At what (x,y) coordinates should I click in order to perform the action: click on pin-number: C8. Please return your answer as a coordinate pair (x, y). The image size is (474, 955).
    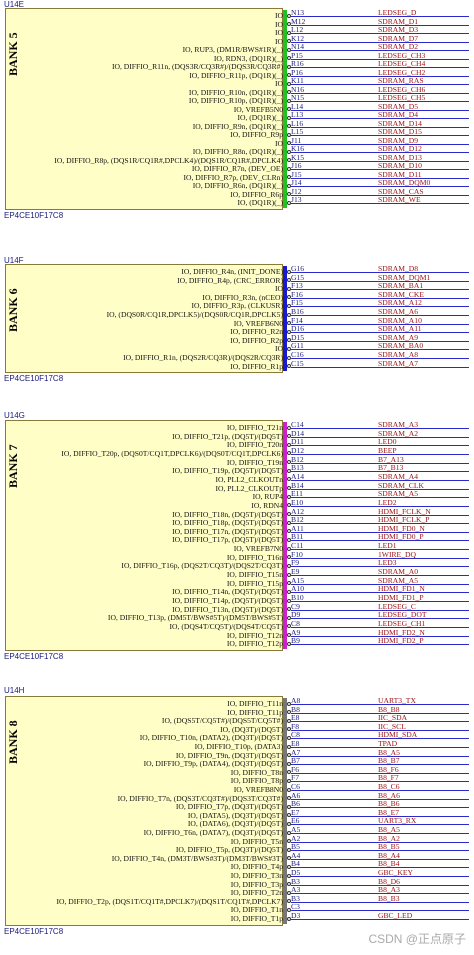
    Looking at the image, I should click on (295, 623).